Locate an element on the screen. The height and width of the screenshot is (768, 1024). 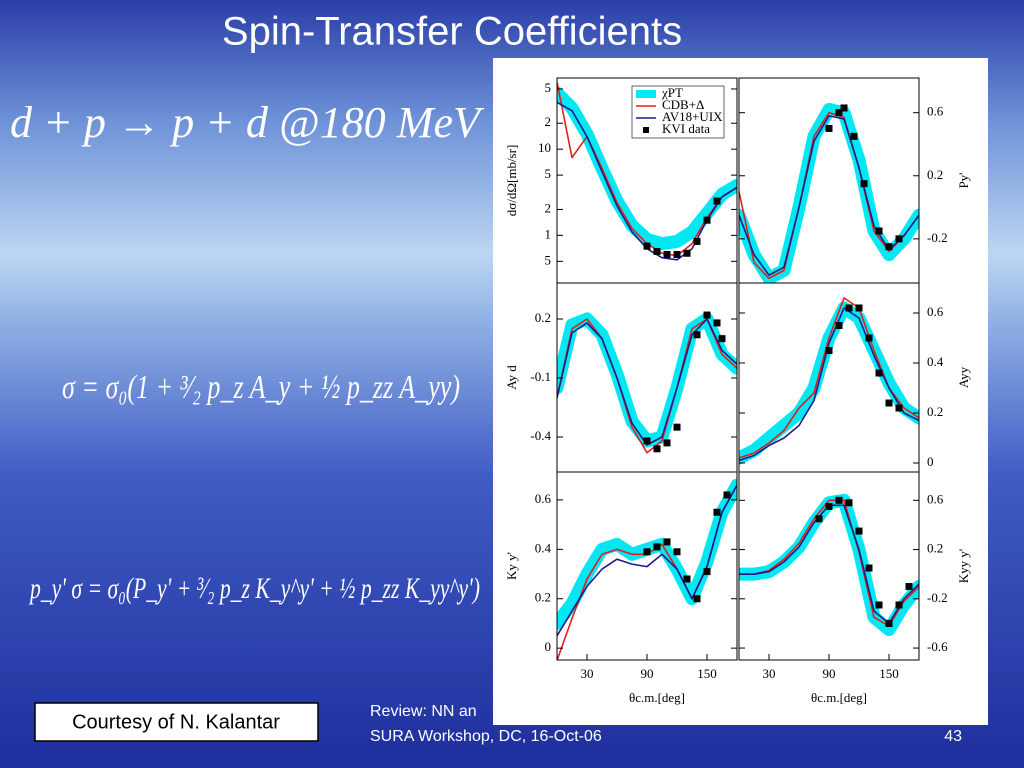
legend-swatch is located at coordinates (646, 94).